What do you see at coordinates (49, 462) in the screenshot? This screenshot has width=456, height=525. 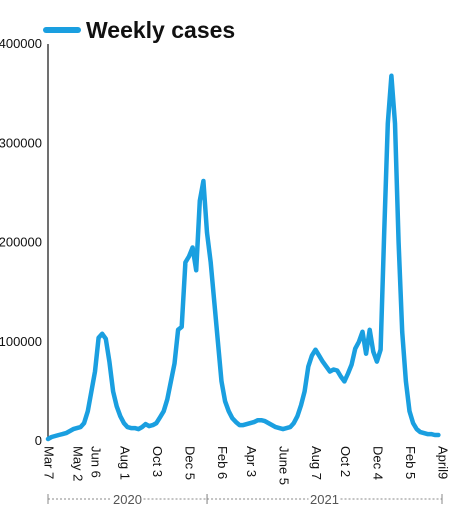 I see `x-tick-label: Mar 7` at bounding box center [49, 462].